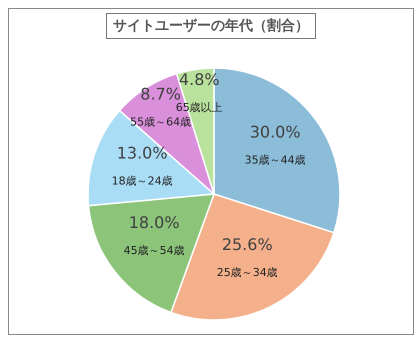  Describe the element at coordinates (247, 272) in the screenshot. I see `slice-label: 25歳～34歳` at that location.